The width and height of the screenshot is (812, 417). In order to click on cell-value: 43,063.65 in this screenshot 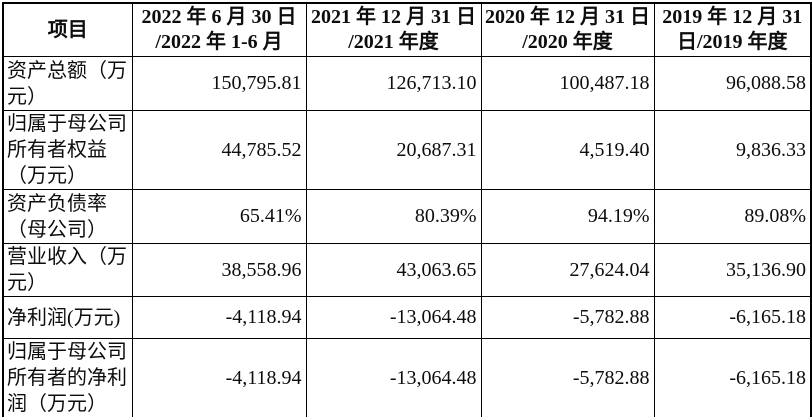, I will do `click(393, 270)`.